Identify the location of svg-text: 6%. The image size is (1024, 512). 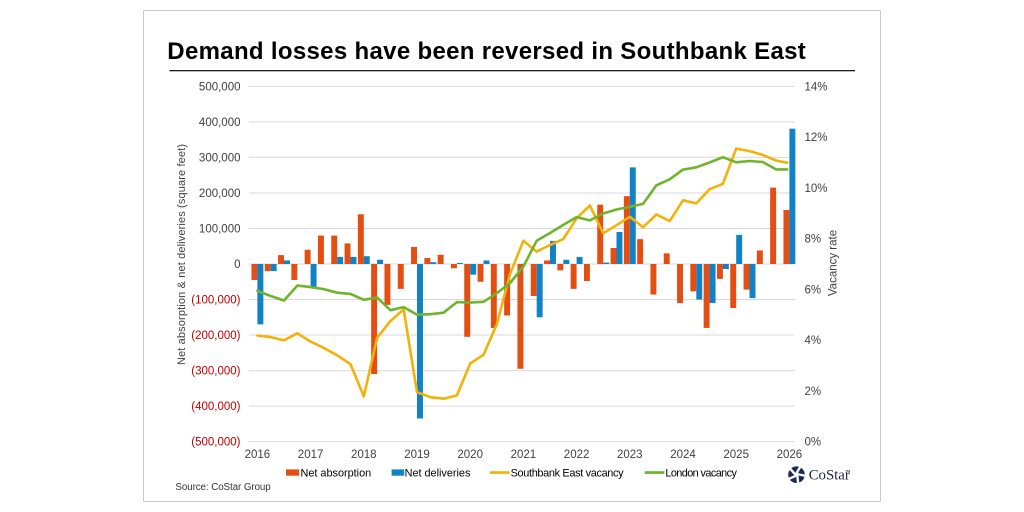
(813, 290).